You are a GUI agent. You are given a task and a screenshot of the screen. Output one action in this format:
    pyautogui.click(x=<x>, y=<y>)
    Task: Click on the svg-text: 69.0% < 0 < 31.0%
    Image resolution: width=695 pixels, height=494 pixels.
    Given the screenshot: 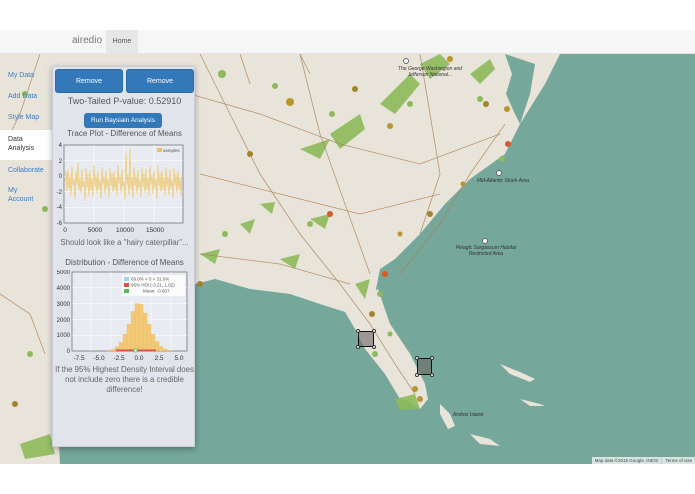 What is the action you would take?
    pyautogui.click(x=150, y=279)
    